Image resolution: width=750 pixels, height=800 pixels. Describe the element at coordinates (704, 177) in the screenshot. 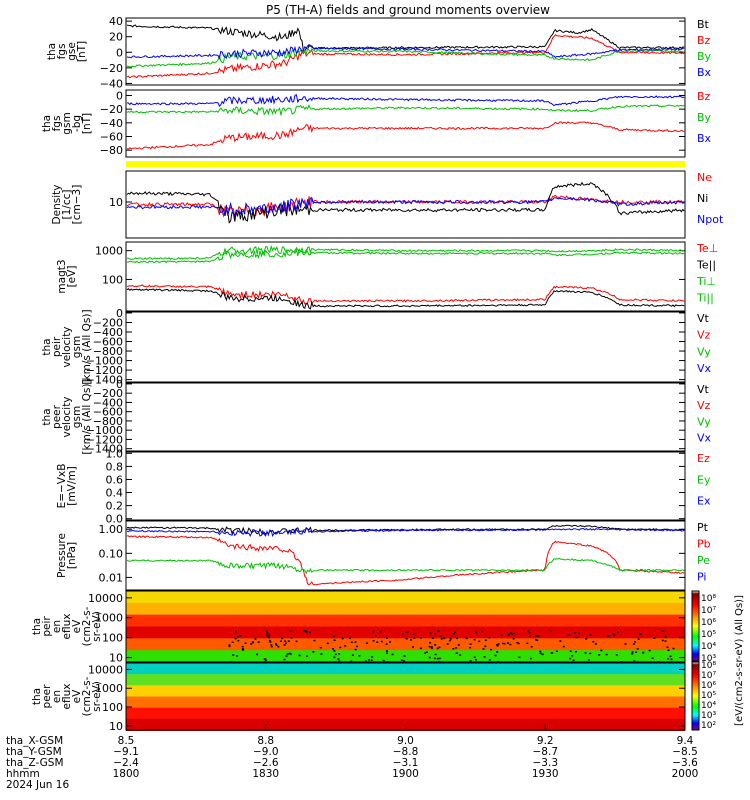

I see `legend-entry: Ne` at that location.